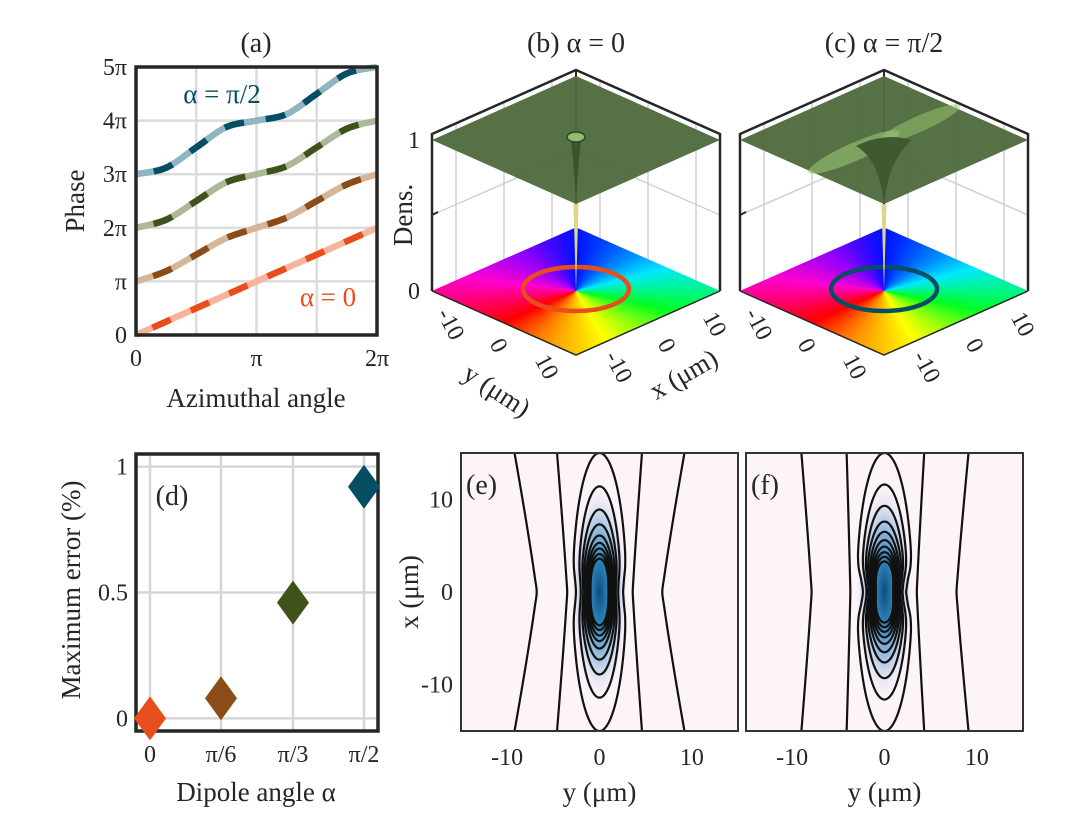 The height and width of the screenshot is (835, 1082). What do you see at coordinates (497, 390) in the screenshot?
I see `y-axis-label: y (μm)` at bounding box center [497, 390].